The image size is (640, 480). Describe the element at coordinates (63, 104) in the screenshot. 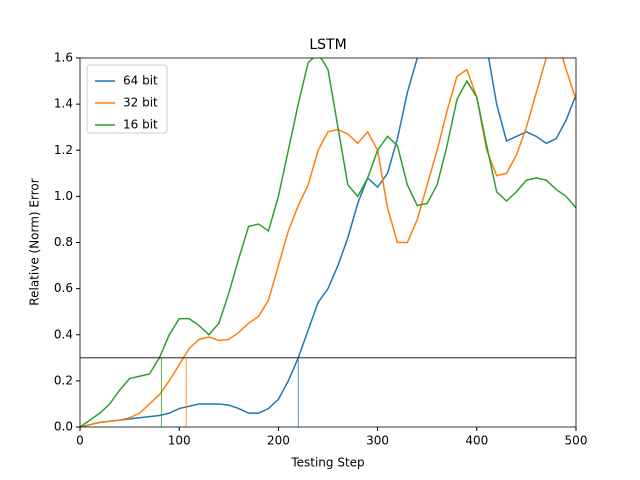

I see `y-tick-label: 1.4` at that location.